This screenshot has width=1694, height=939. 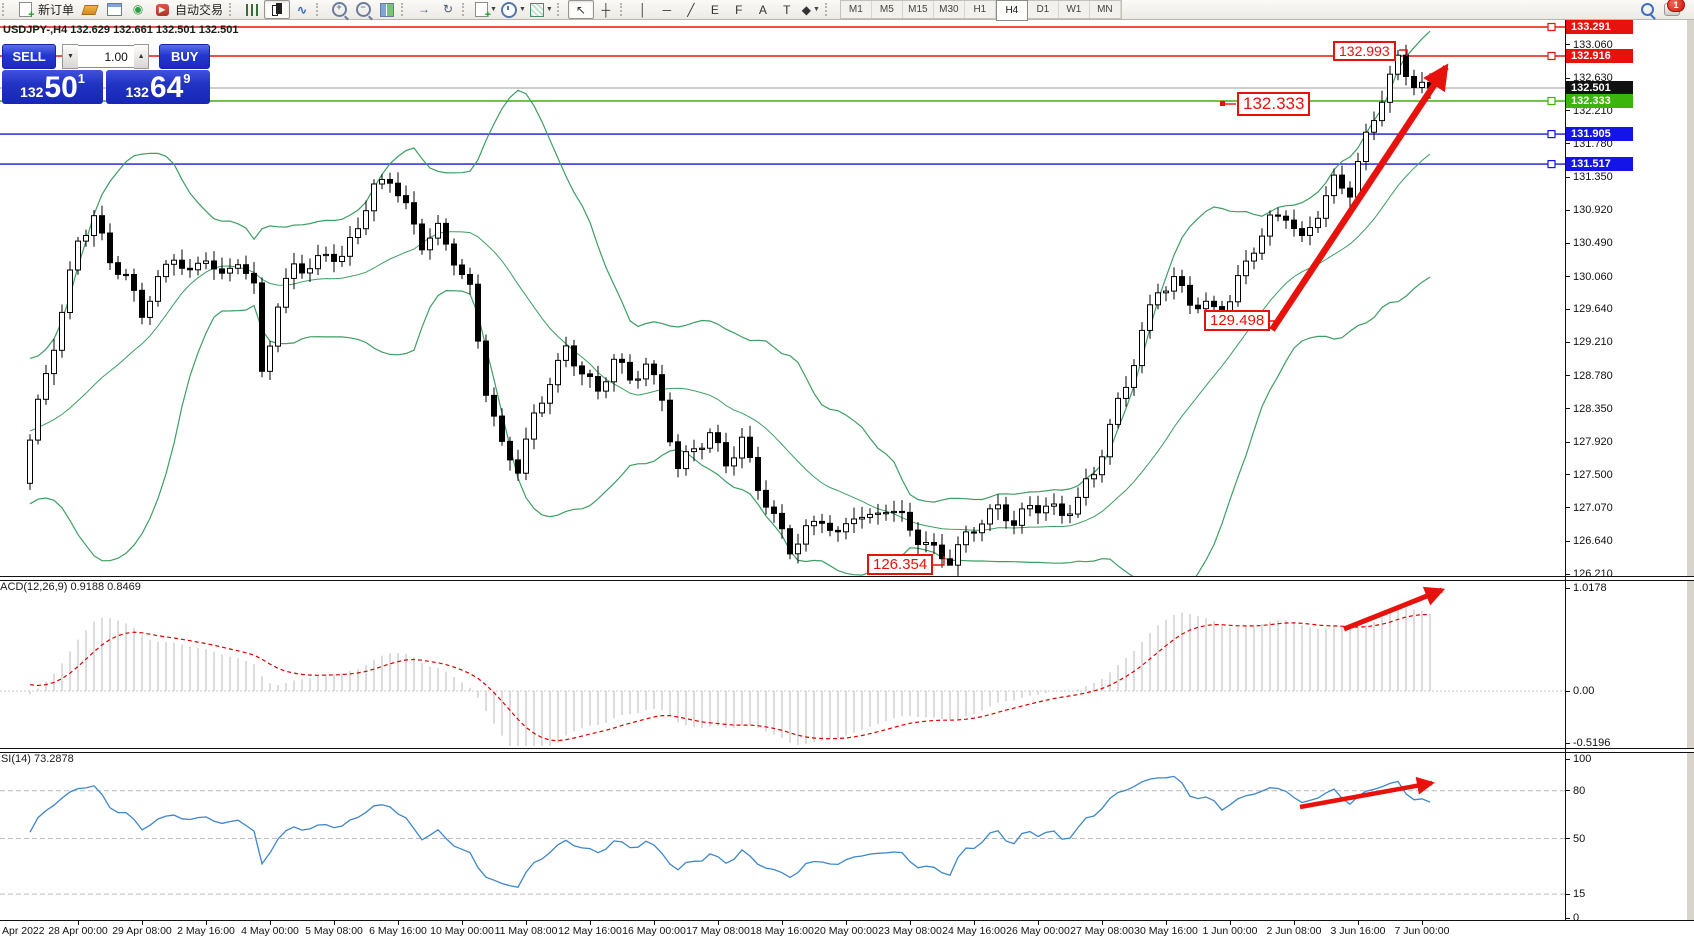 What do you see at coordinates (900, 565) in the screenshot?
I see `price-callout: 126.354` at bounding box center [900, 565].